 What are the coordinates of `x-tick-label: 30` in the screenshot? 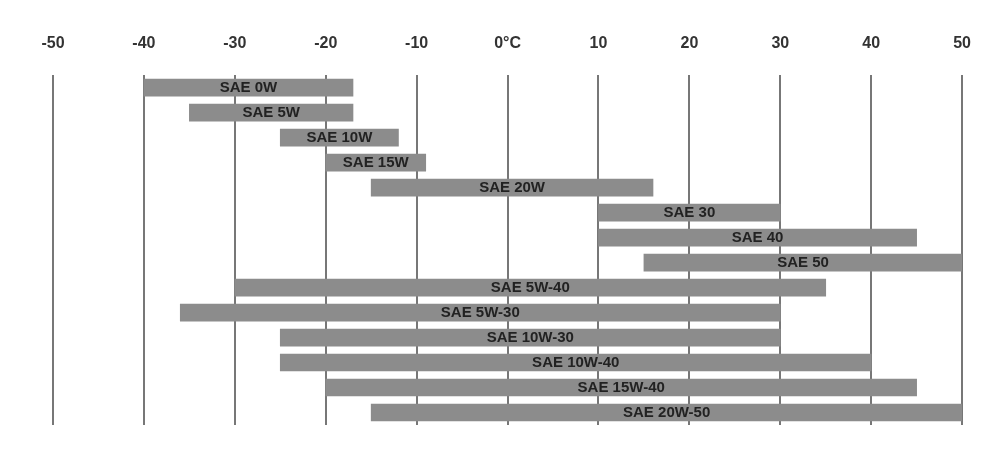 It's located at (780, 43).